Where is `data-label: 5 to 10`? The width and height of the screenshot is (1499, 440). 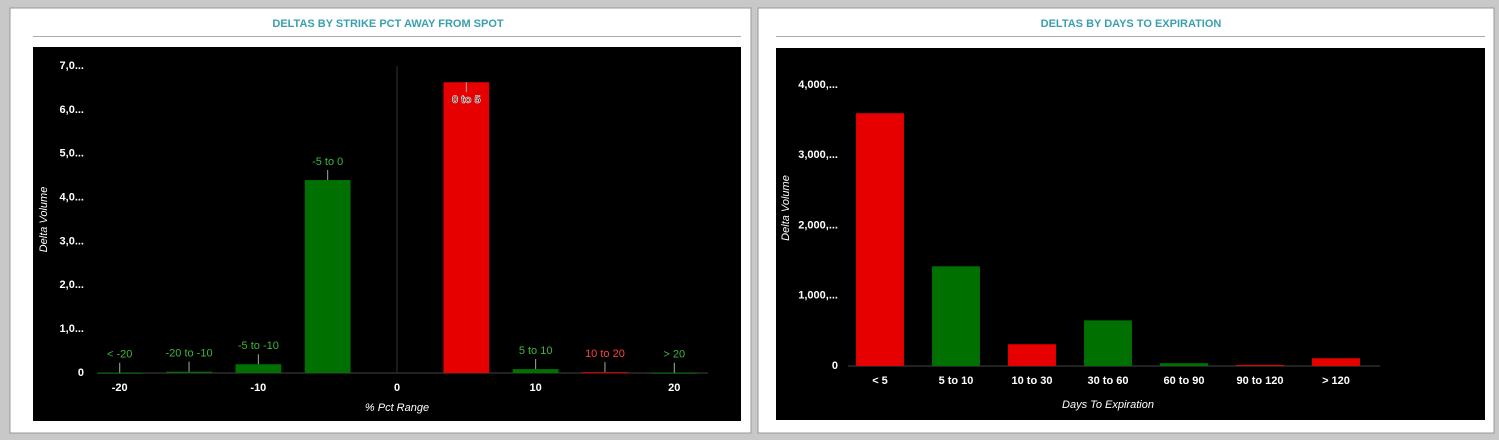
data-label: 5 to 10 is located at coordinates (536, 351).